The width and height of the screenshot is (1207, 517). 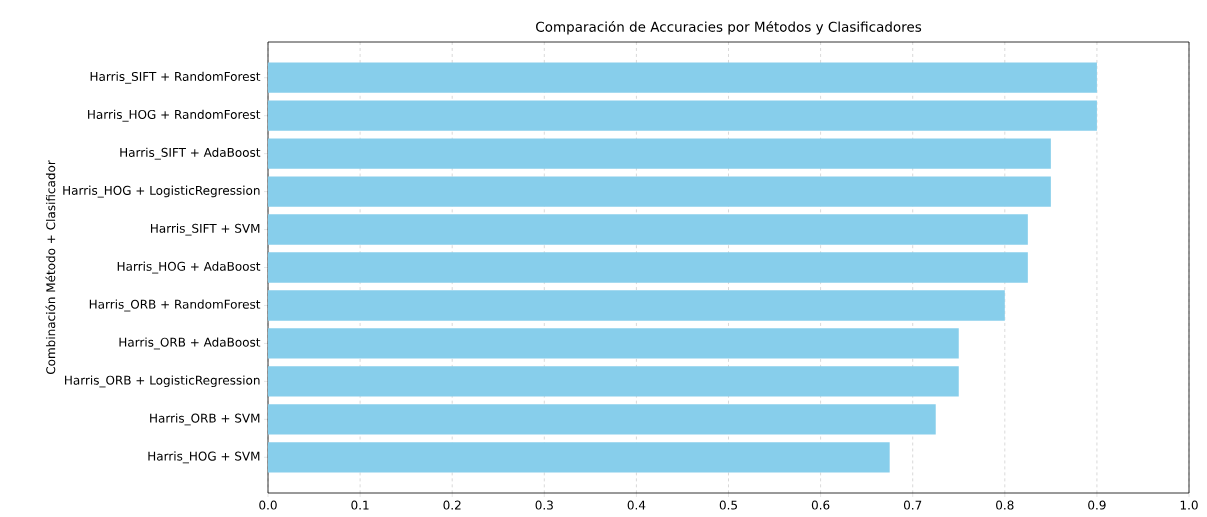 What do you see at coordinates (162, 381) in the screenshot?
I see `y-tick-label: Harris_ORB + LogisticRegression` at bounding box center [162, 381].